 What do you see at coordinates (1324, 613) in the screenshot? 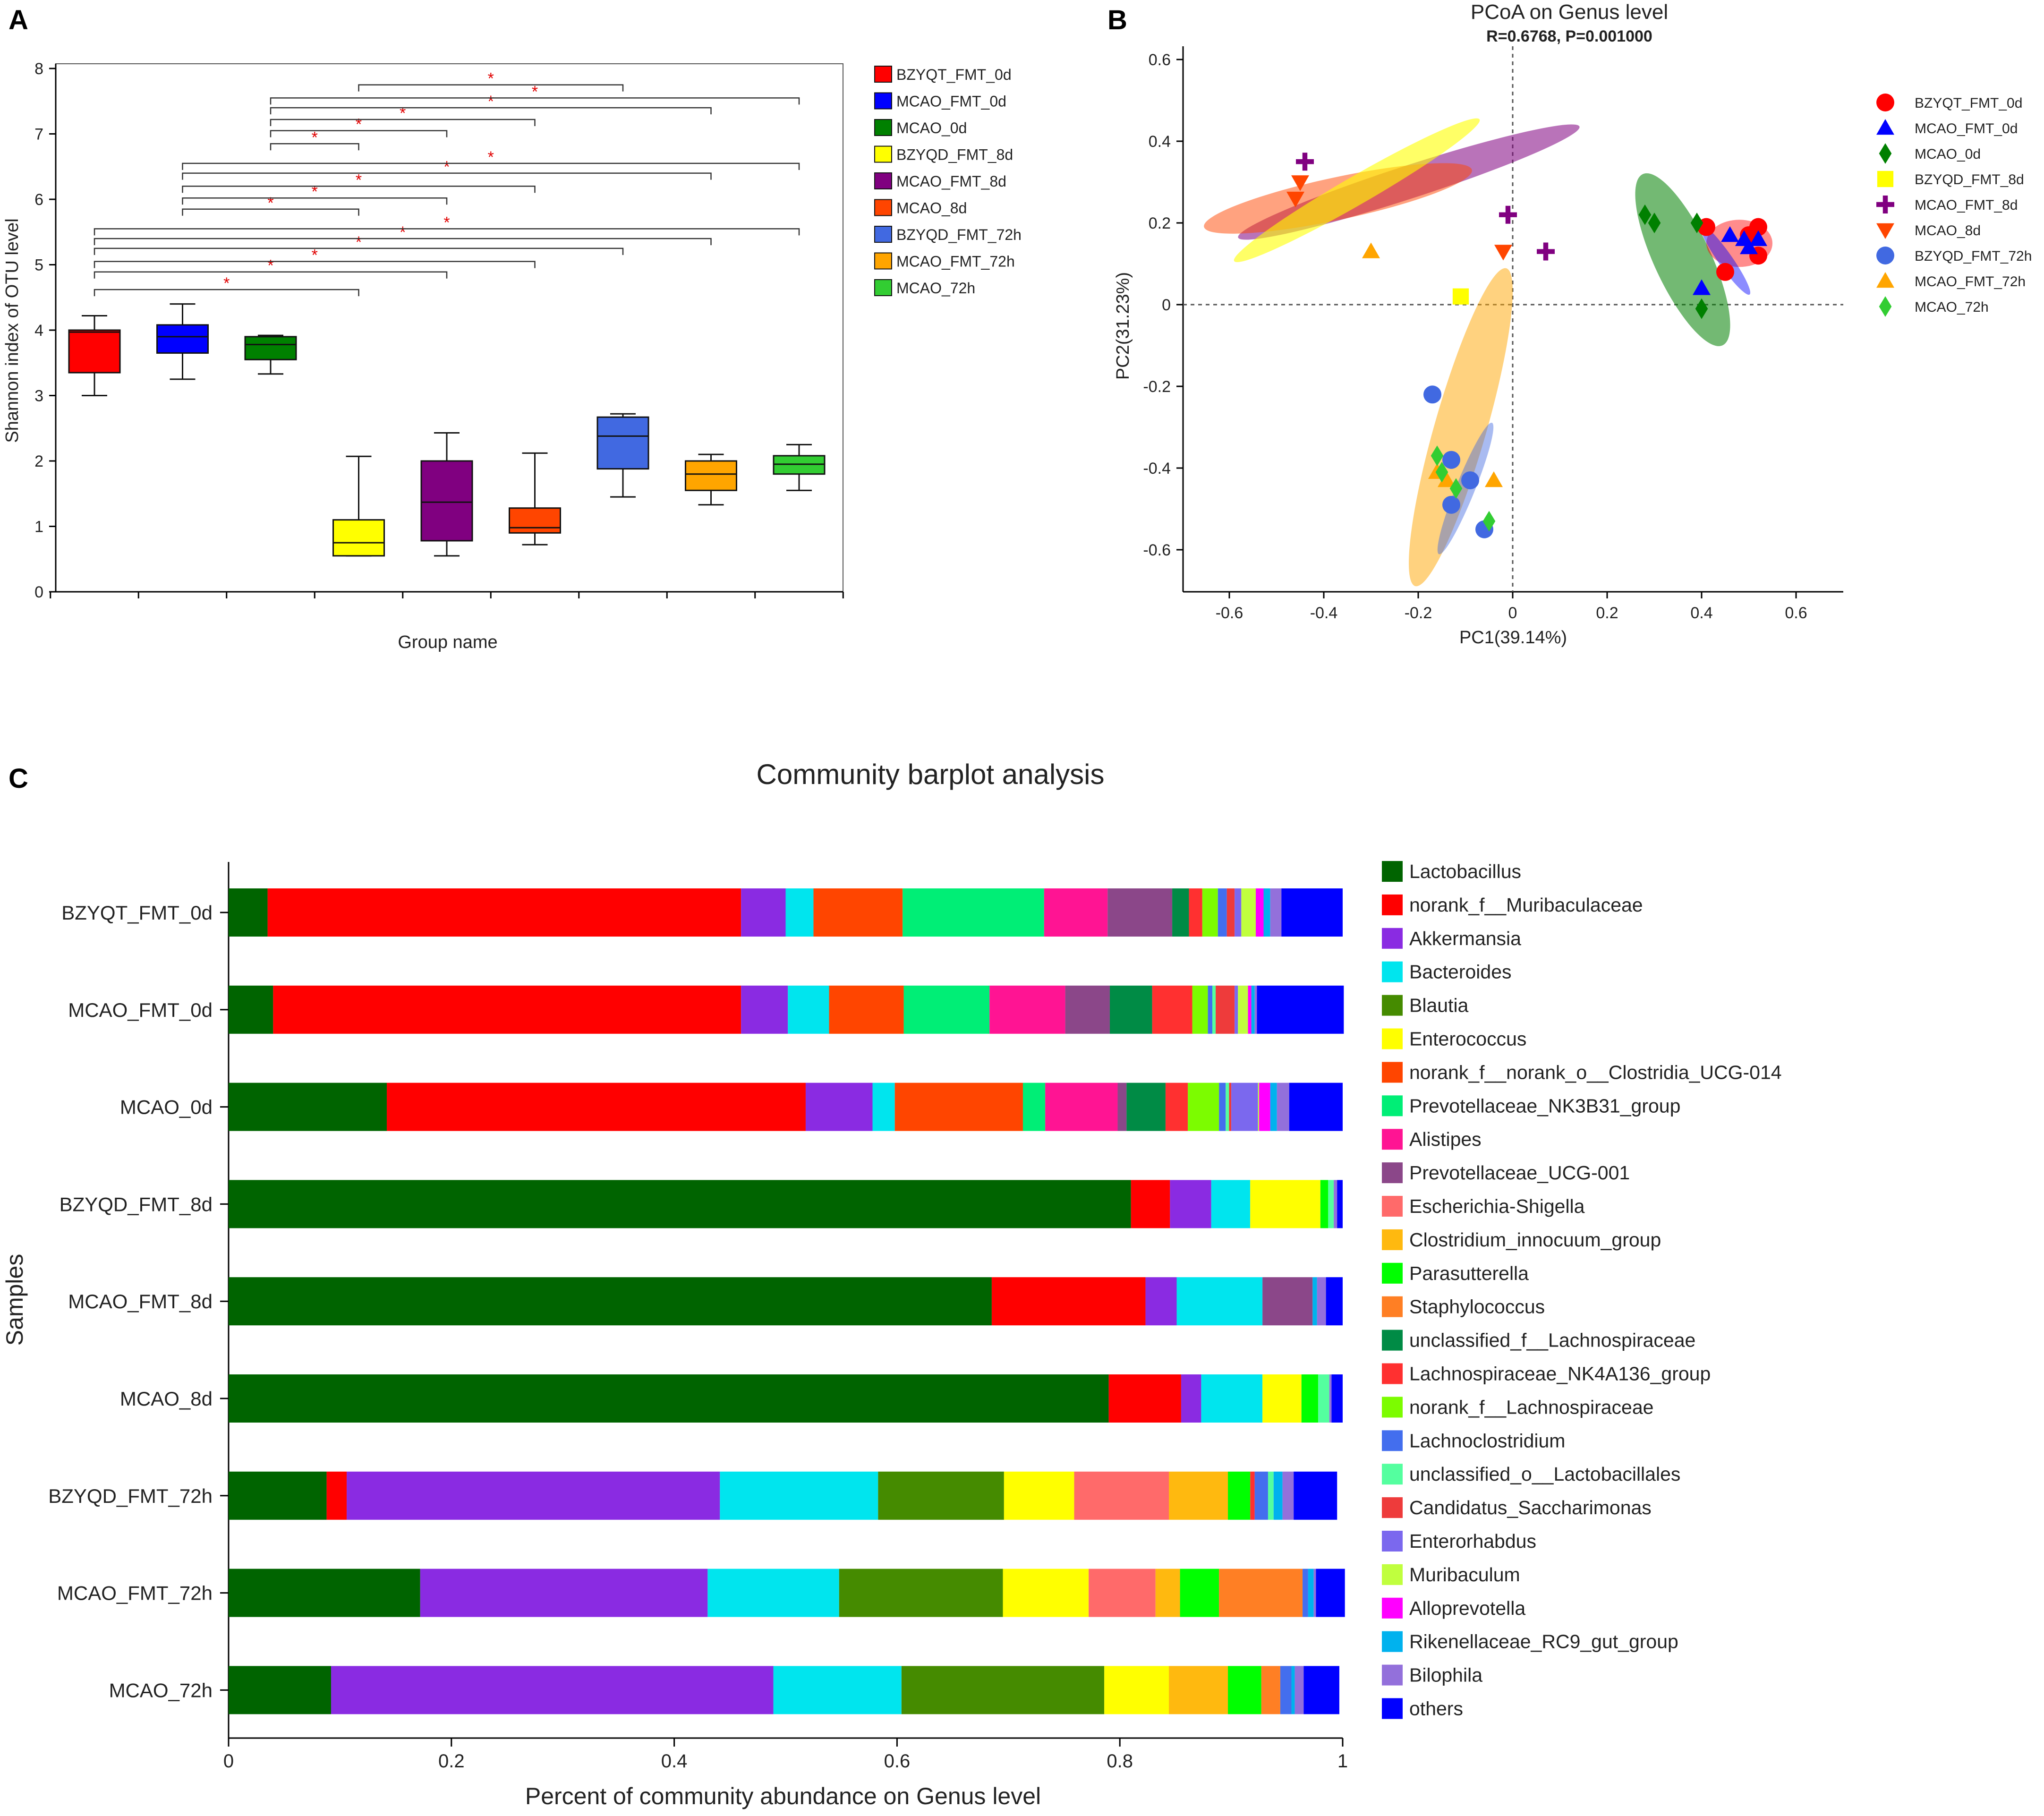
I see `x-tick-label: -0.4` at bounding box center [1324, 613].